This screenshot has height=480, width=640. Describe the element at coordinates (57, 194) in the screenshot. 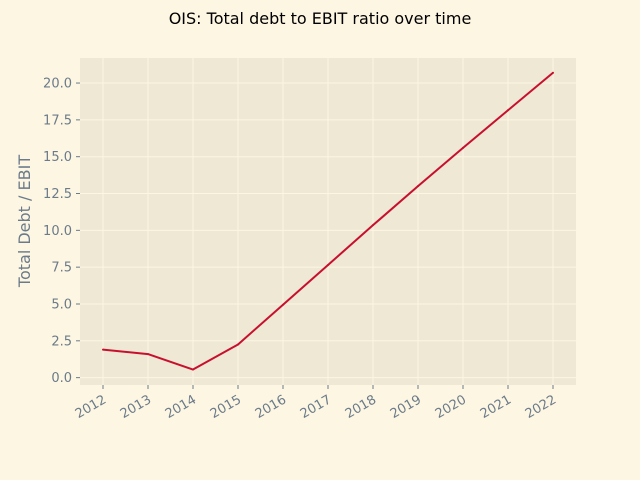

I see `y-tick-label: 12.5` at that location.